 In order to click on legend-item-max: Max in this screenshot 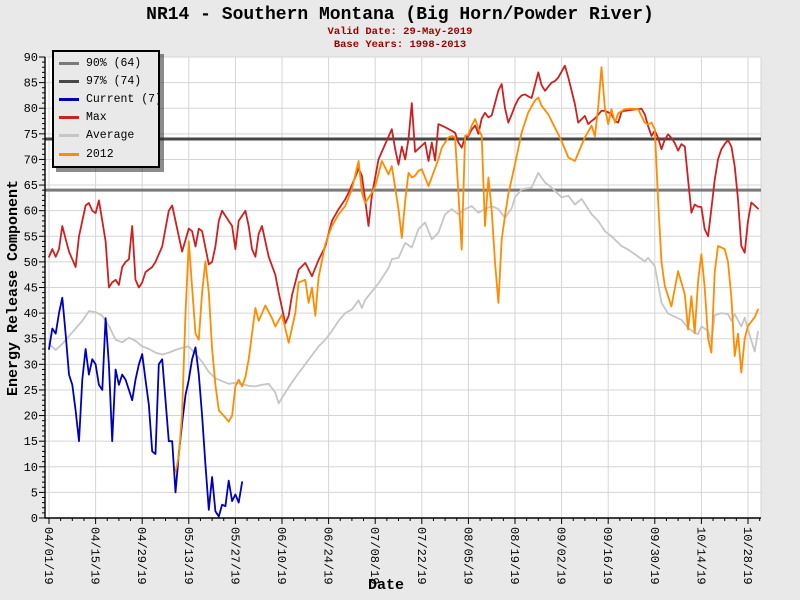, I will do `click(106, 118)`.